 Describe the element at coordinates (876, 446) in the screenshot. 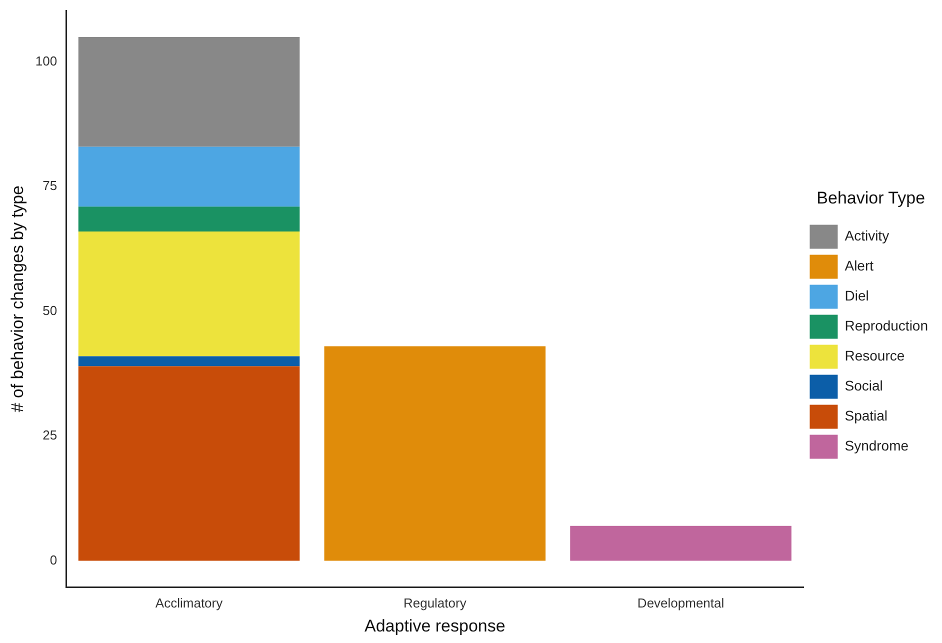

I see `legend-label: Syndrome` at that location.